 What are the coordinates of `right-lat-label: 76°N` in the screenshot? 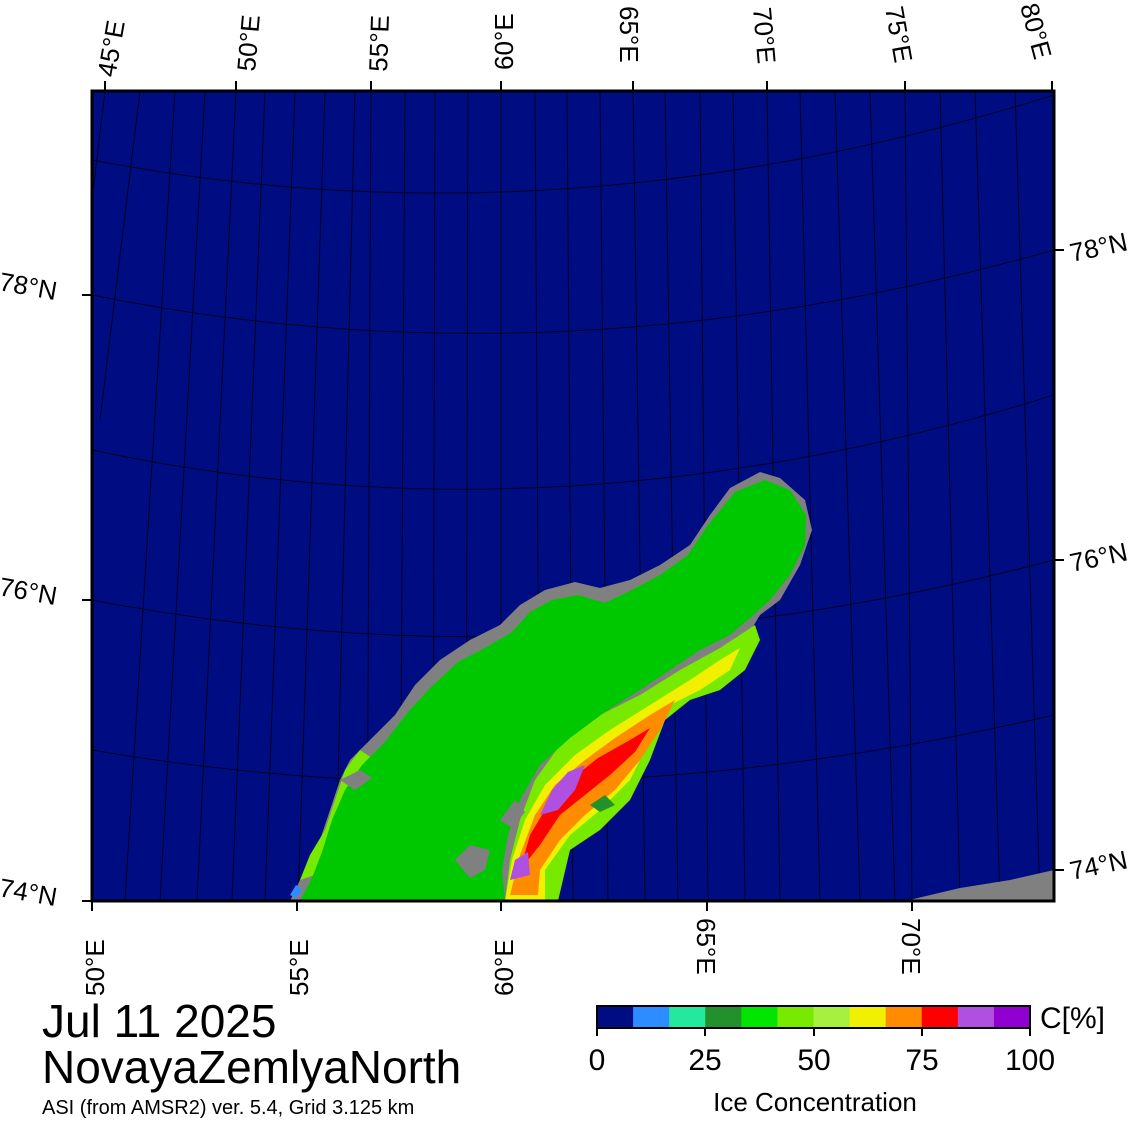 It's located at (1098, 556).